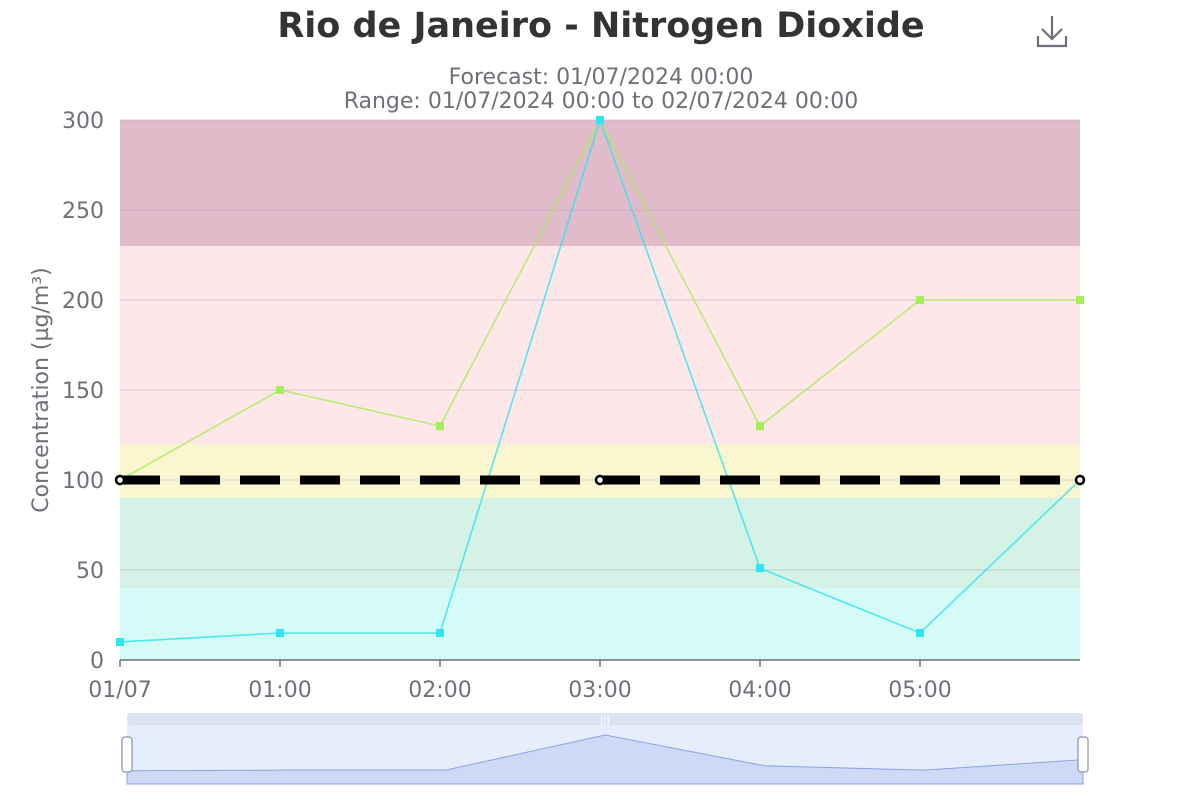 The width and height of the screenshot is (1202, 800). I want to click on y-tick-label: 150, so click(83, 391).